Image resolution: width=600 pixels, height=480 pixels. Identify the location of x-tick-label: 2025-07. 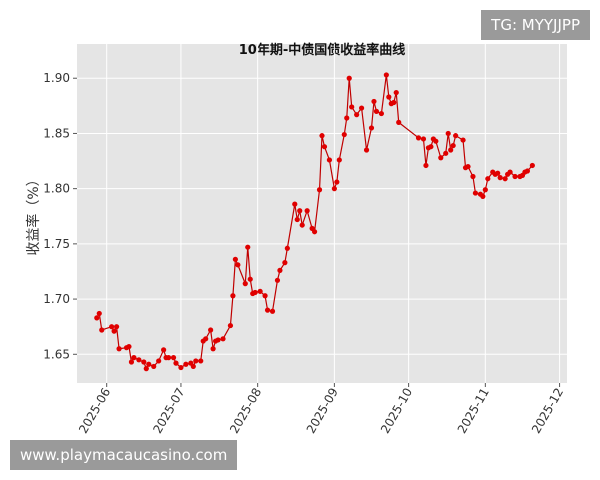
(168, 411).